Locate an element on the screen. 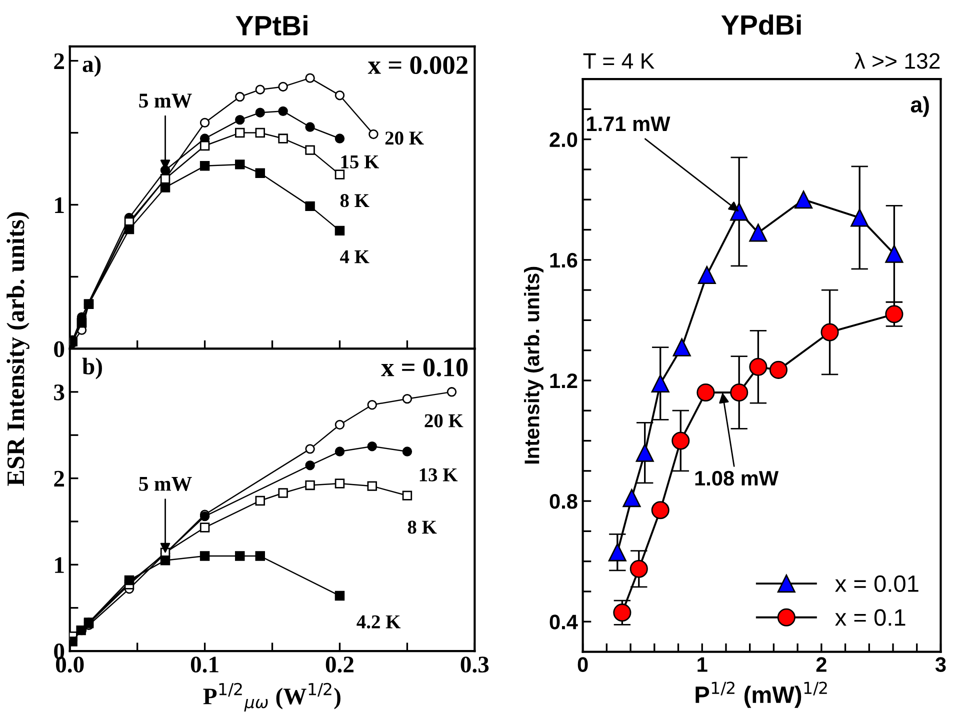 The width and height of the screenshot is (957, 725). legend-label: x = 0.01 is located at coordinates (876, 583).